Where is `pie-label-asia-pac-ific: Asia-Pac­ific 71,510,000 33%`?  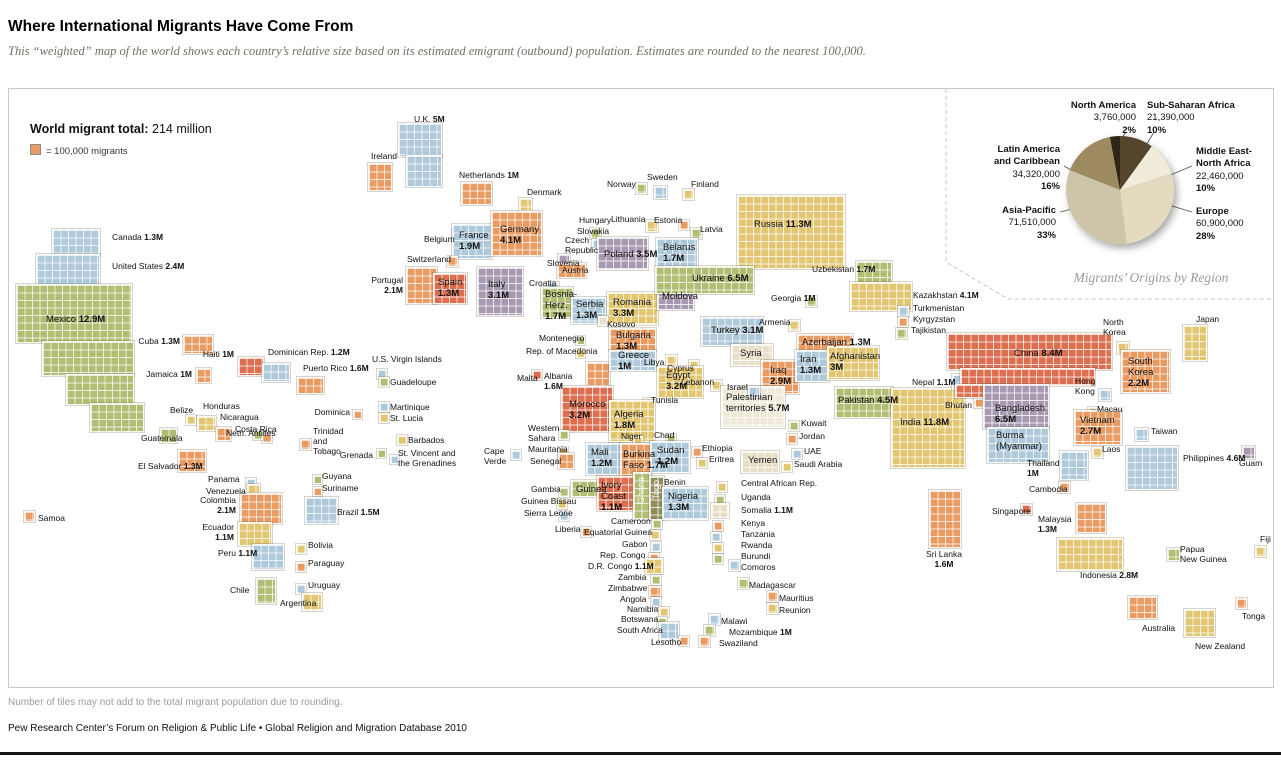
pie-label-asia-pac-ific: Asia-Pac­ific 71,510,000 33% is located at coordinates (1029, 223).